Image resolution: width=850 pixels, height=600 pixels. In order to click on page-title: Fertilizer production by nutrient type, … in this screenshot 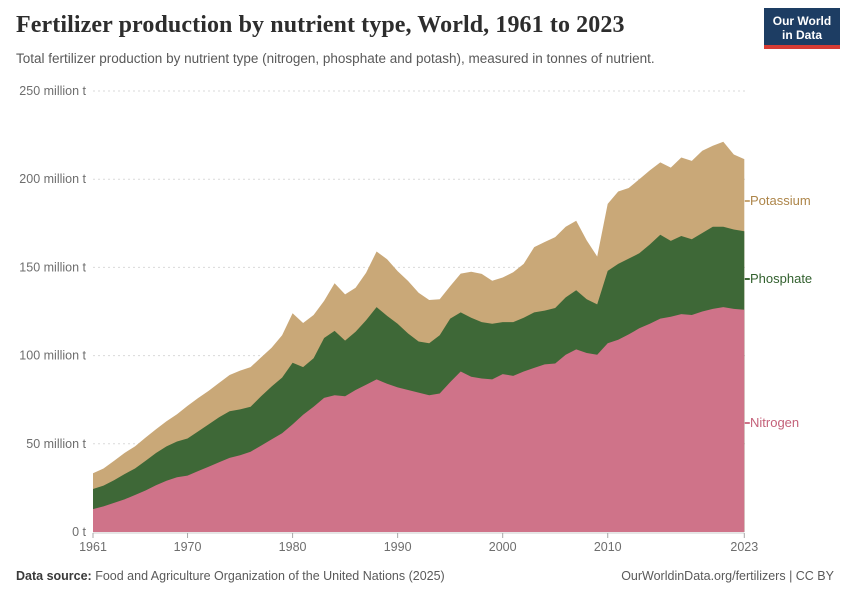, I will do `click(320, 25)`.